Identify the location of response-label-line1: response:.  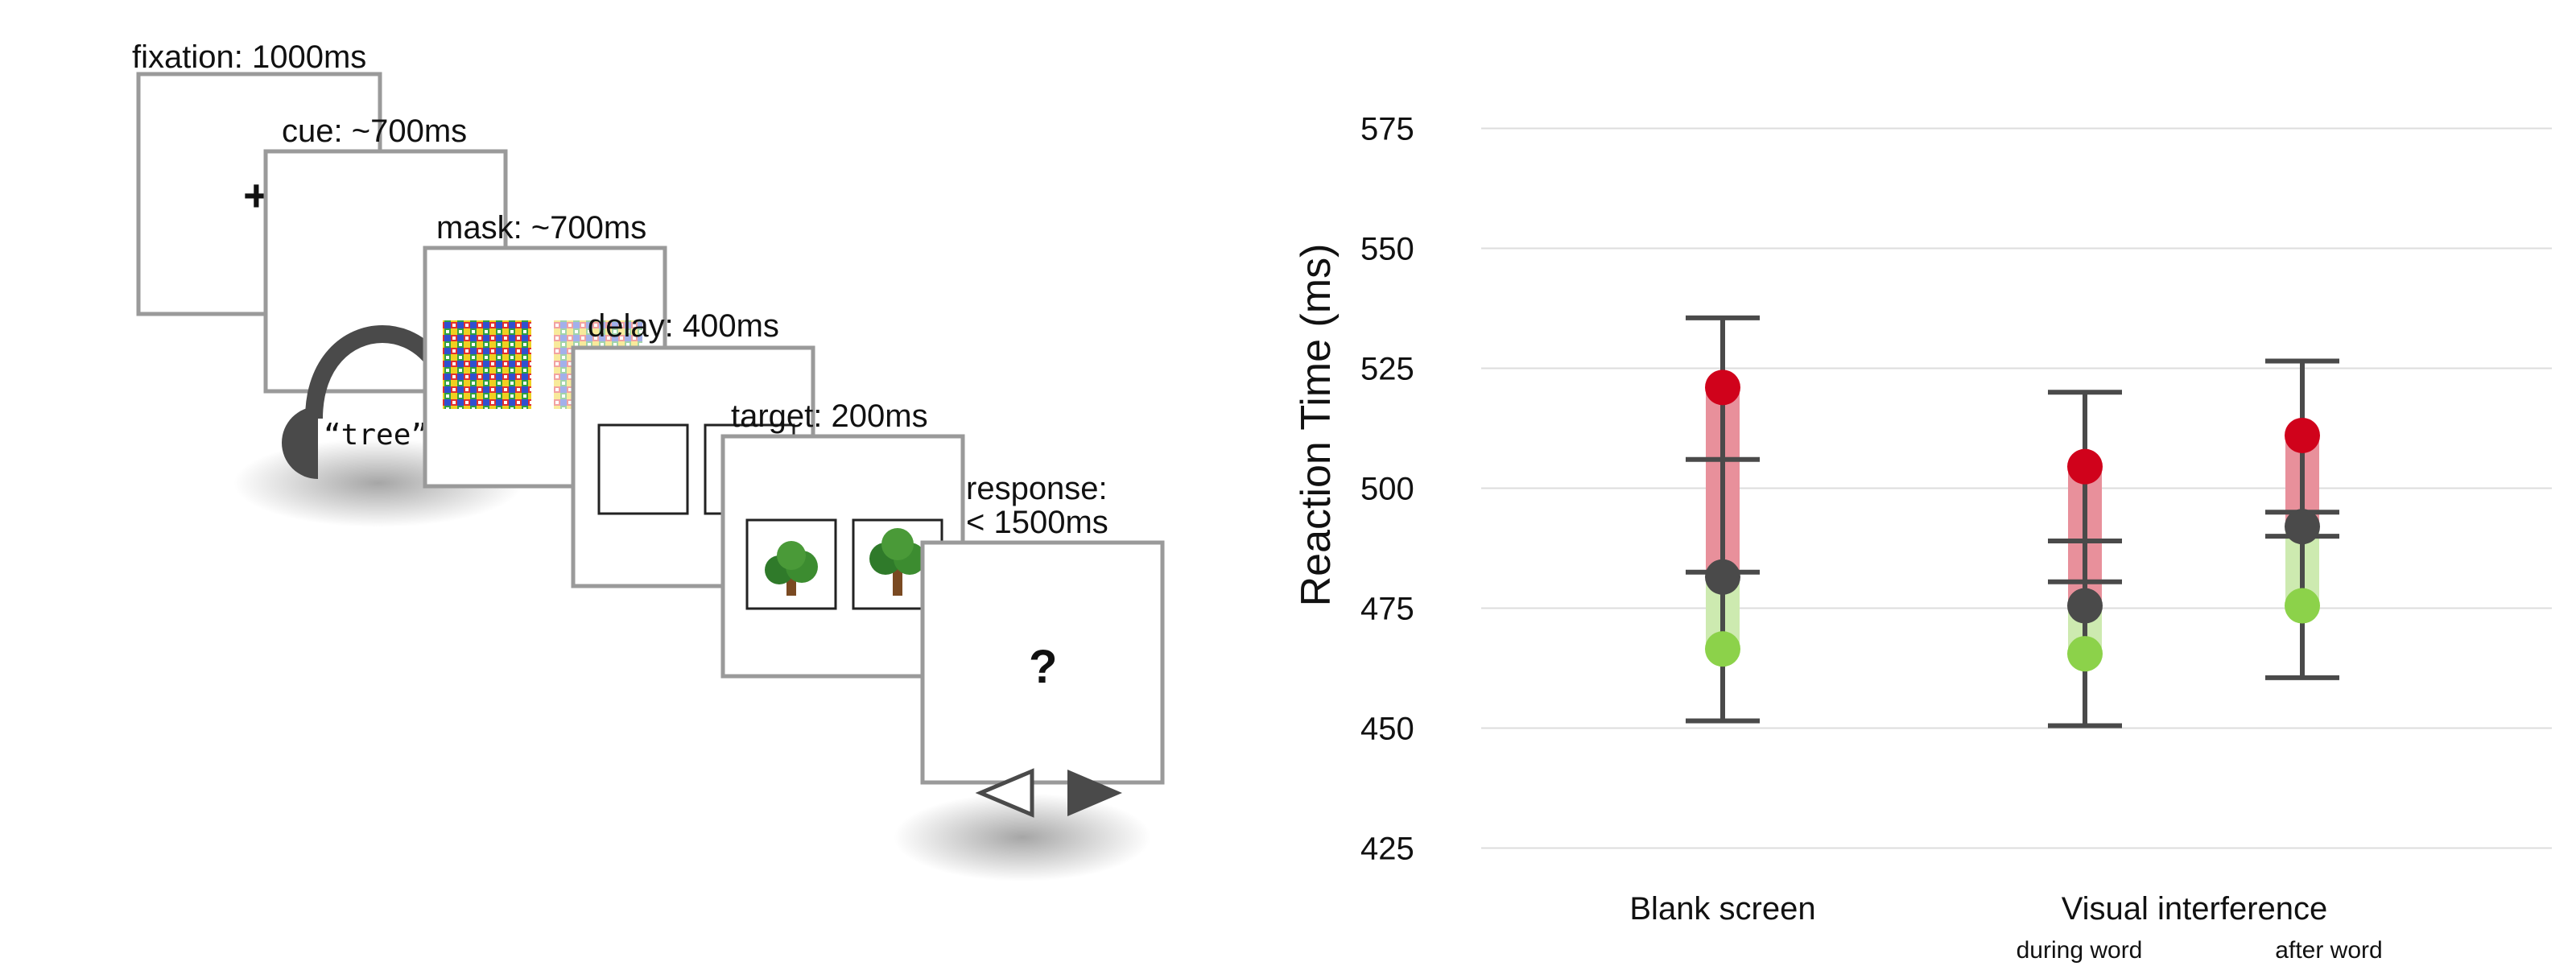
(1037, 488).